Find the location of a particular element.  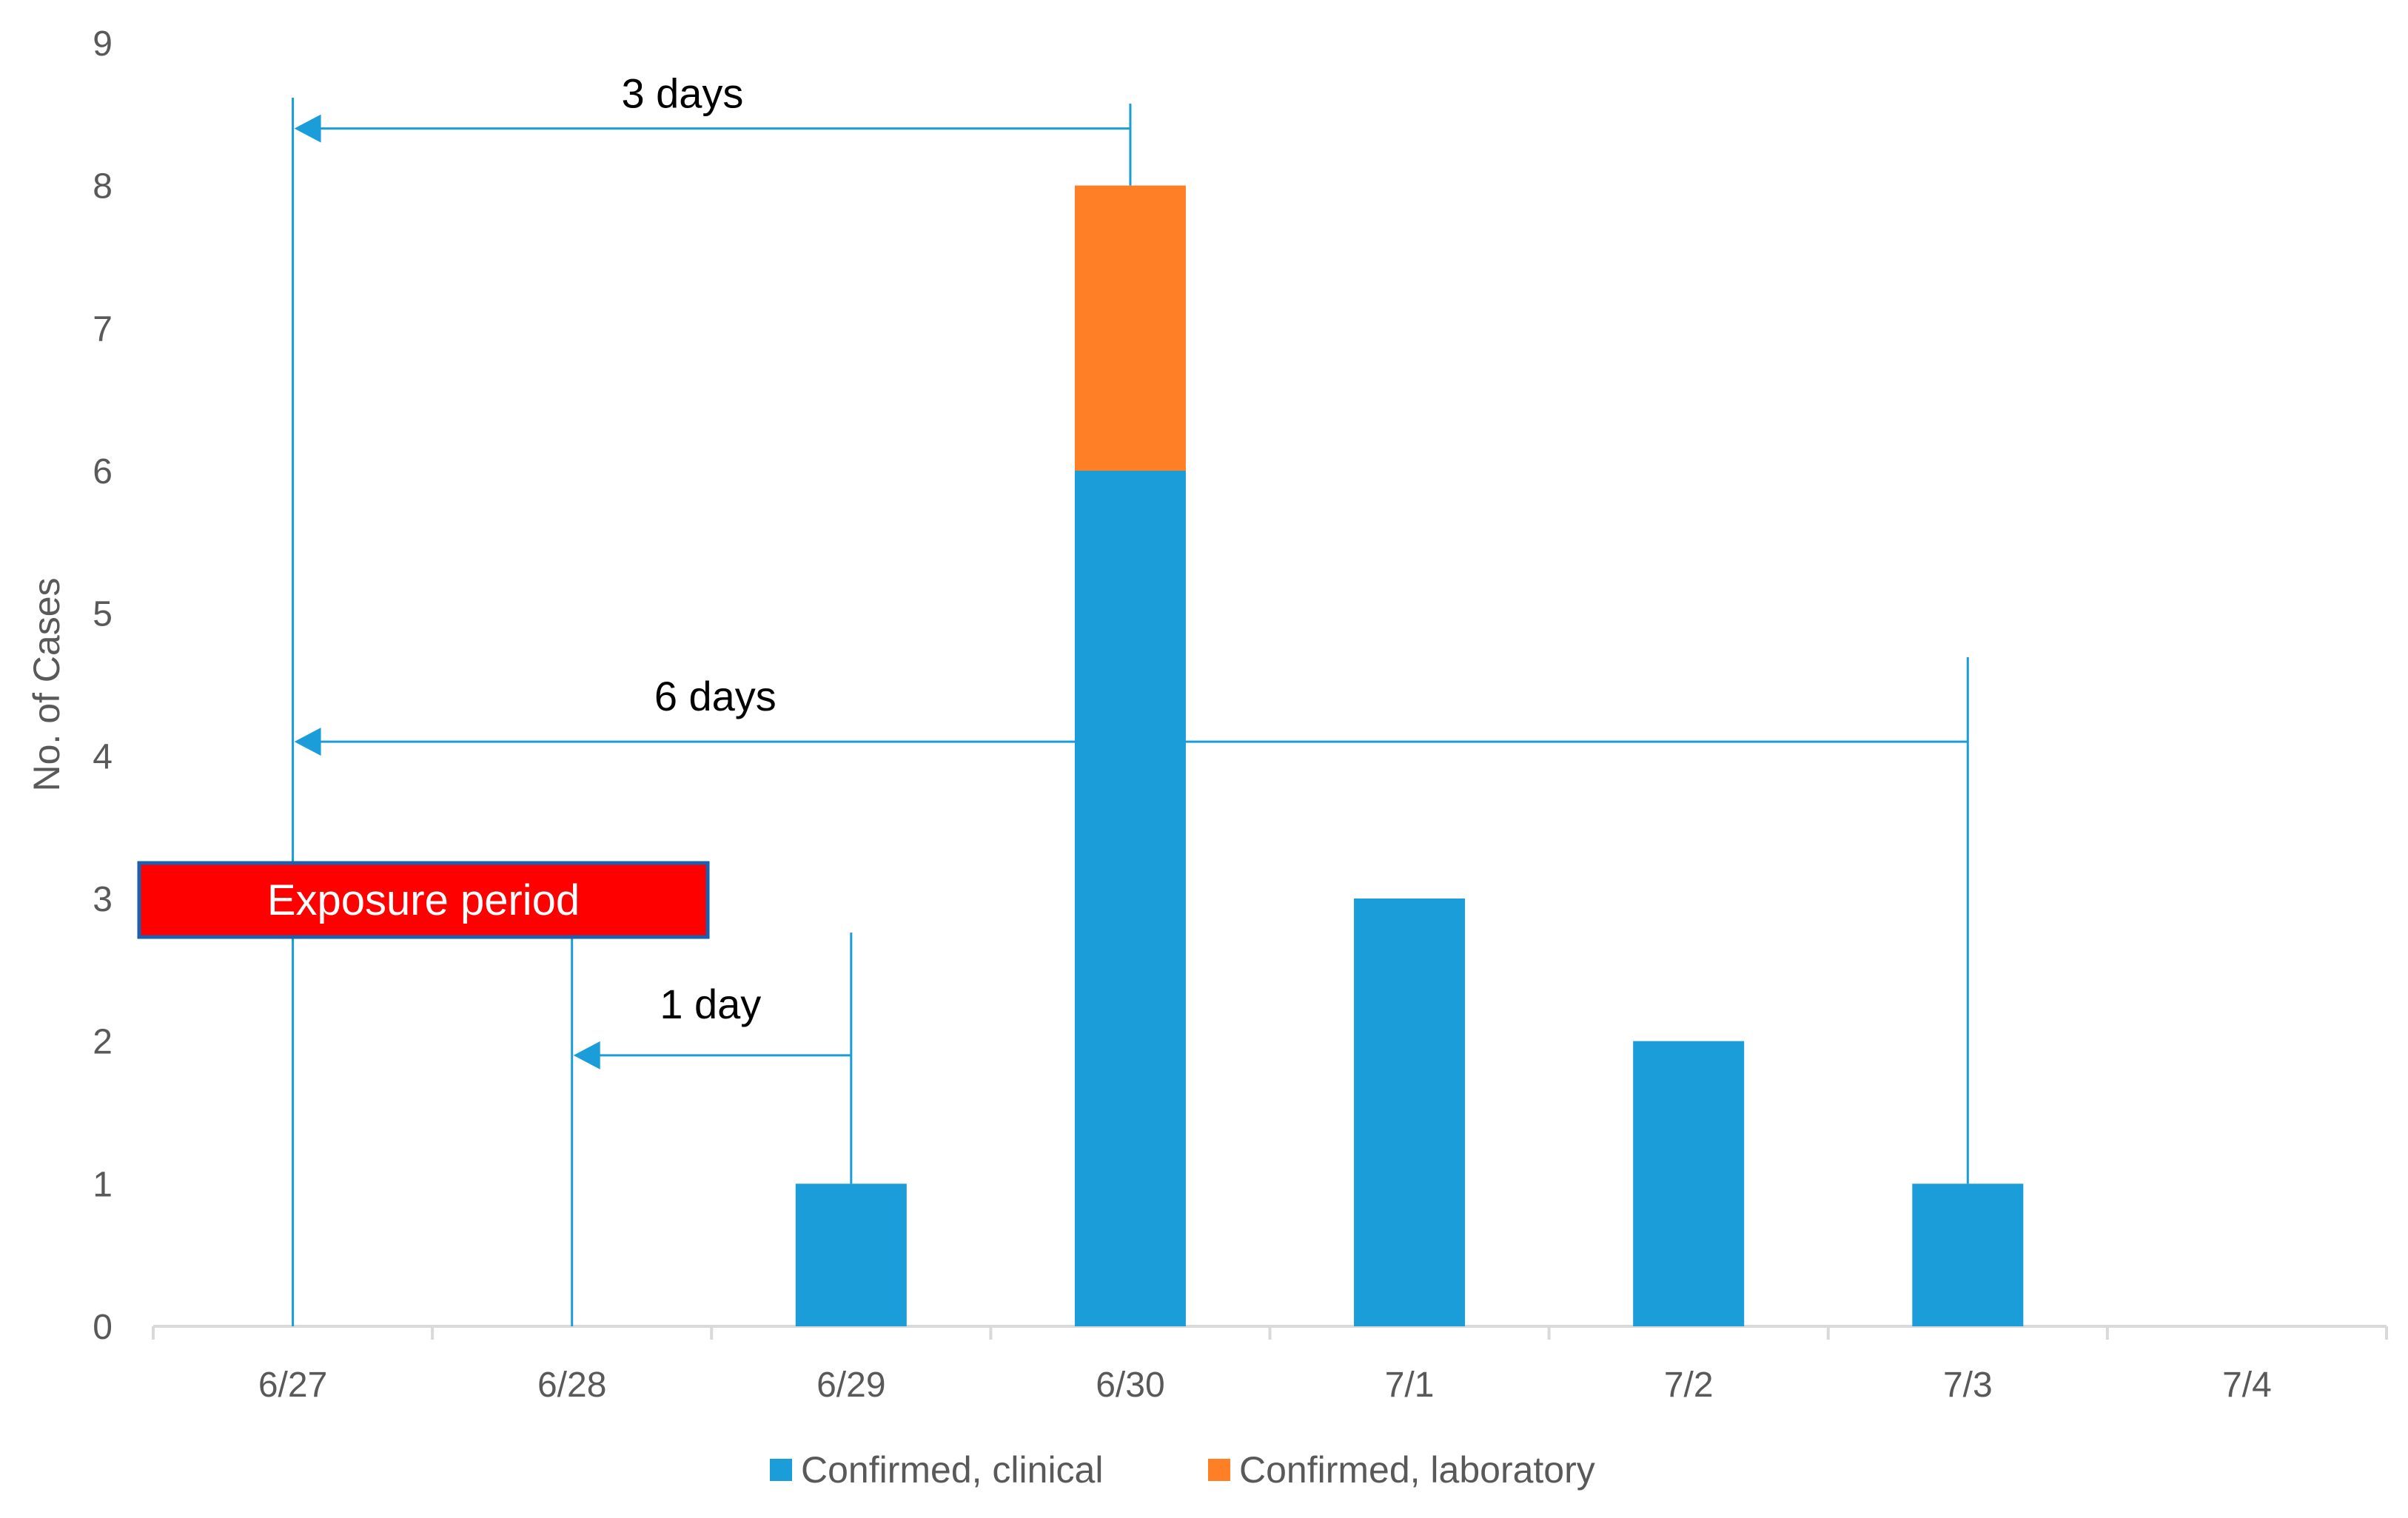

y-axis: 0 1 2 3 4 5 6 7 8 9 No. of Cases is located at coordinates (69, 686).